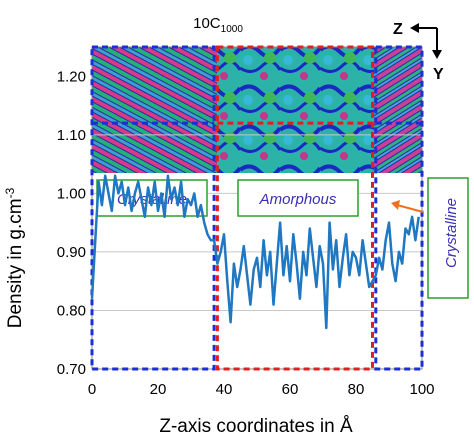 This screenshot has width=474, height=445. Describe the element at coordinates (356, 389) in the screenshot. I see `x-tick-label: 80` at that location.